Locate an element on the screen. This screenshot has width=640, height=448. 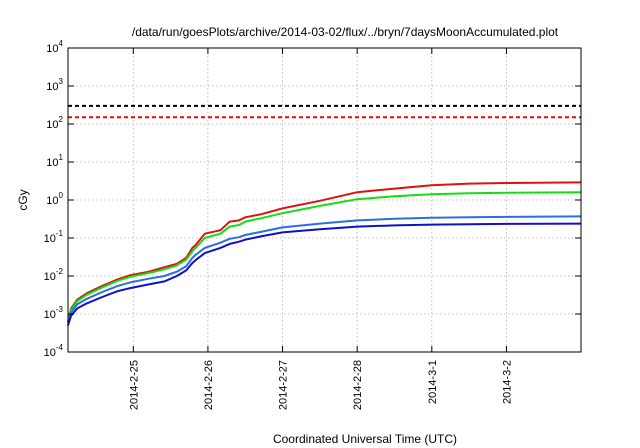
y-tick-label: 10⁴ is located at coordinates (54, 47).